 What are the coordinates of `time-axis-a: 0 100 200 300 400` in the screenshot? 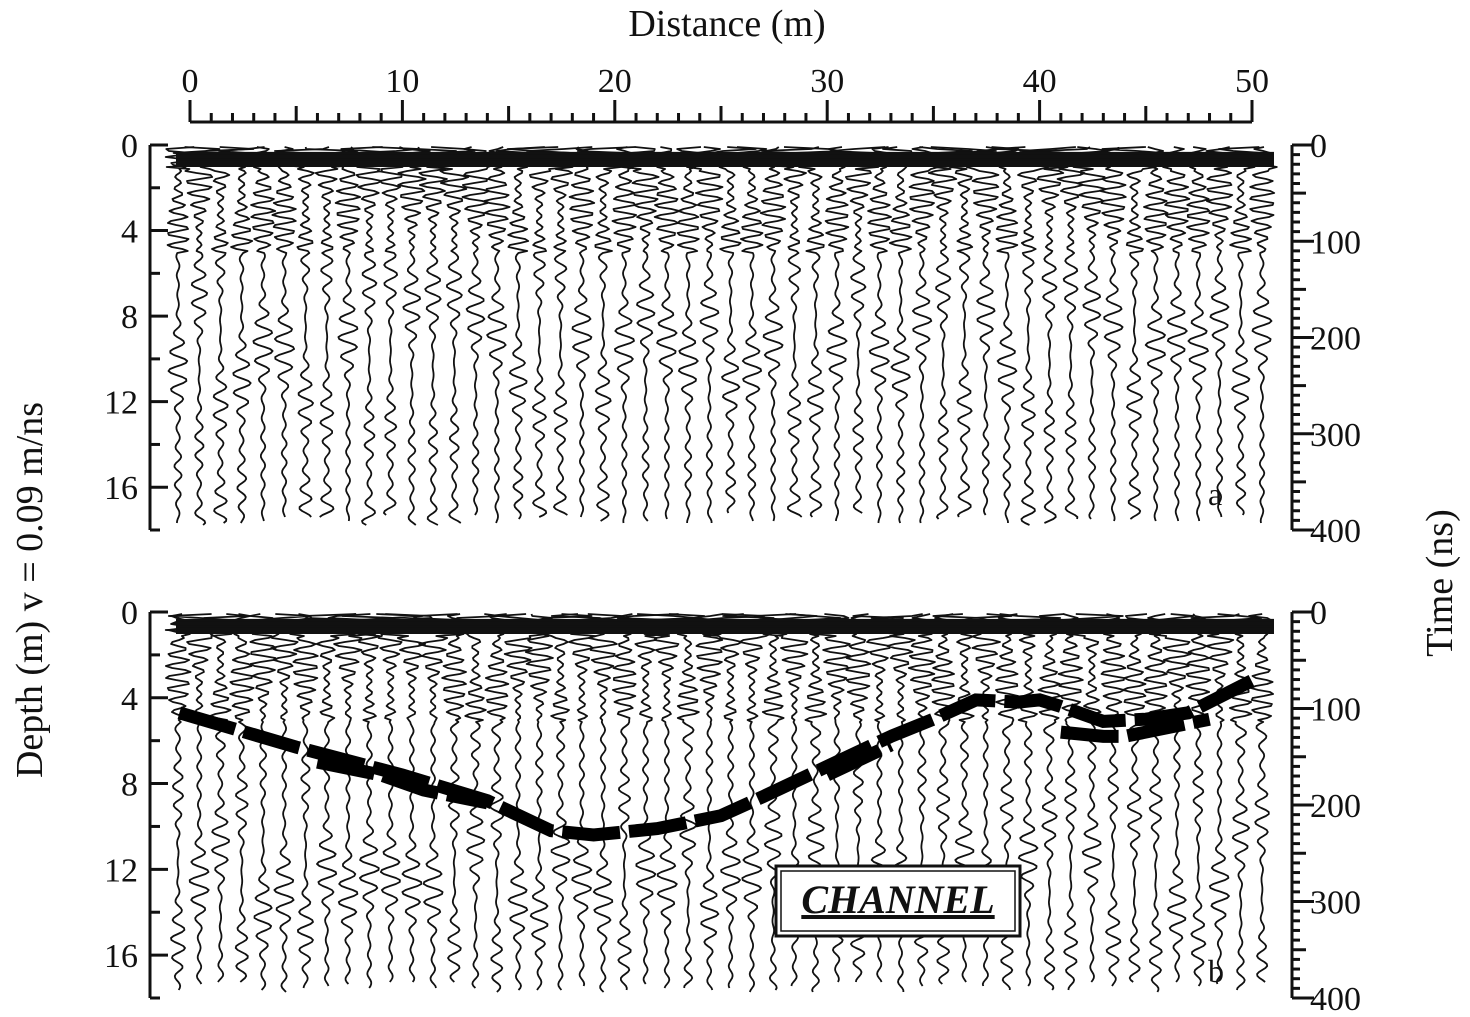 It's located at (1325, 339).